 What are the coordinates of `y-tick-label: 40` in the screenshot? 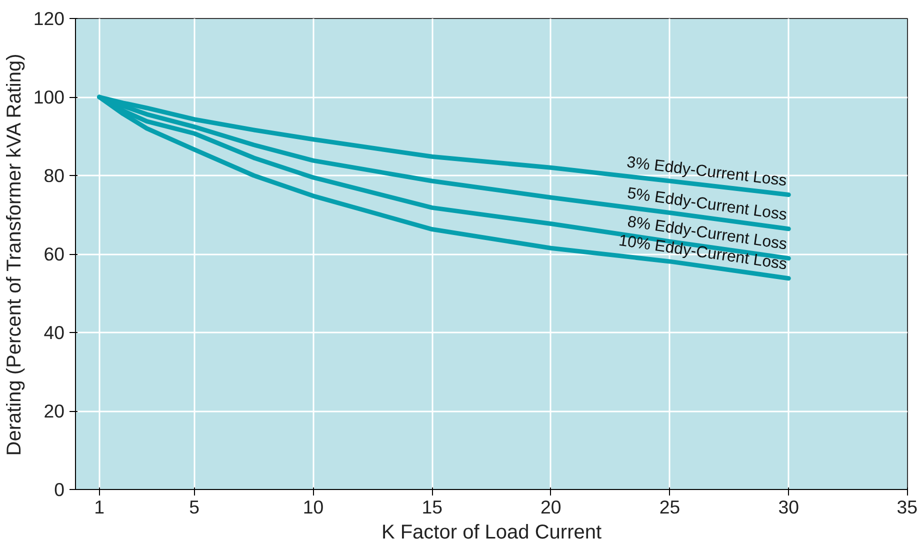 It's located at (54, 332).